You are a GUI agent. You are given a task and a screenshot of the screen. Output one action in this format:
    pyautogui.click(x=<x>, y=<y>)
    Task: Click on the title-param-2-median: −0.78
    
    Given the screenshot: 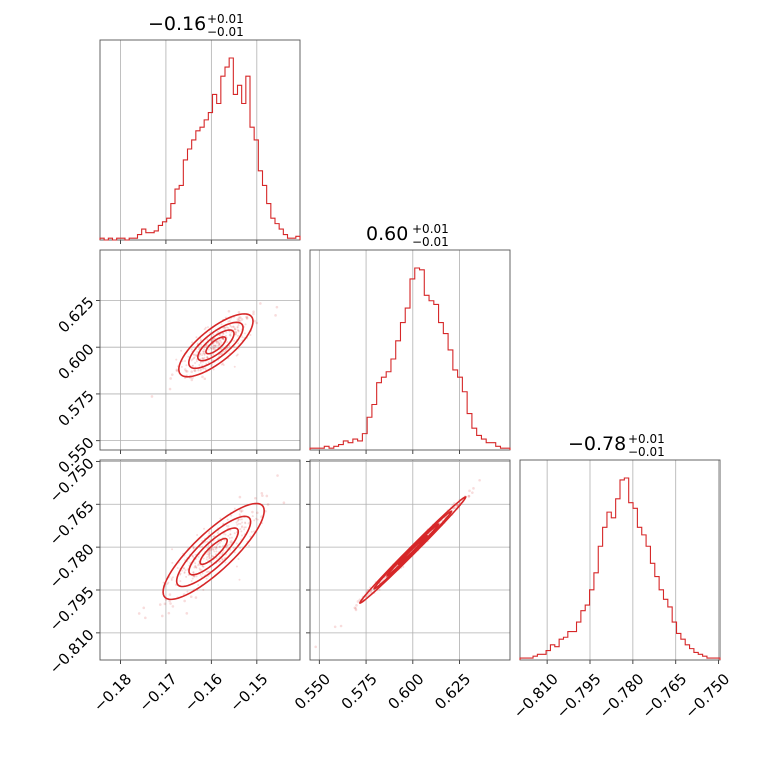 What is the action you would take?
    pyautogui.click(x=597, y=444)
    